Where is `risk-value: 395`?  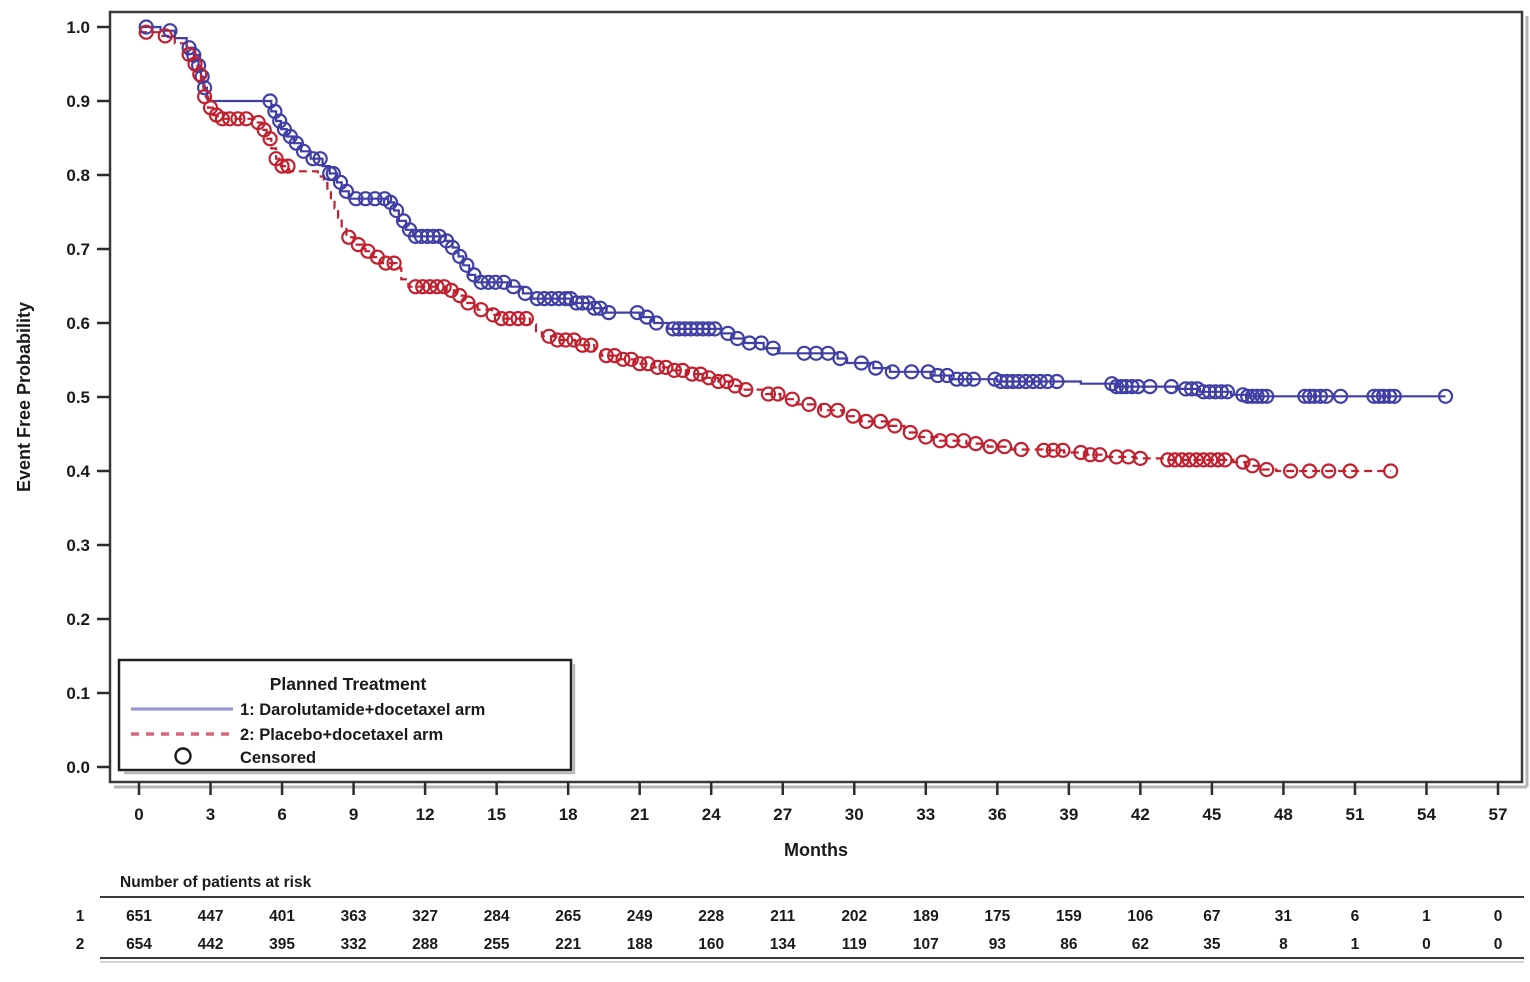 risk-value: 395 is located at coordinates (282, 944).